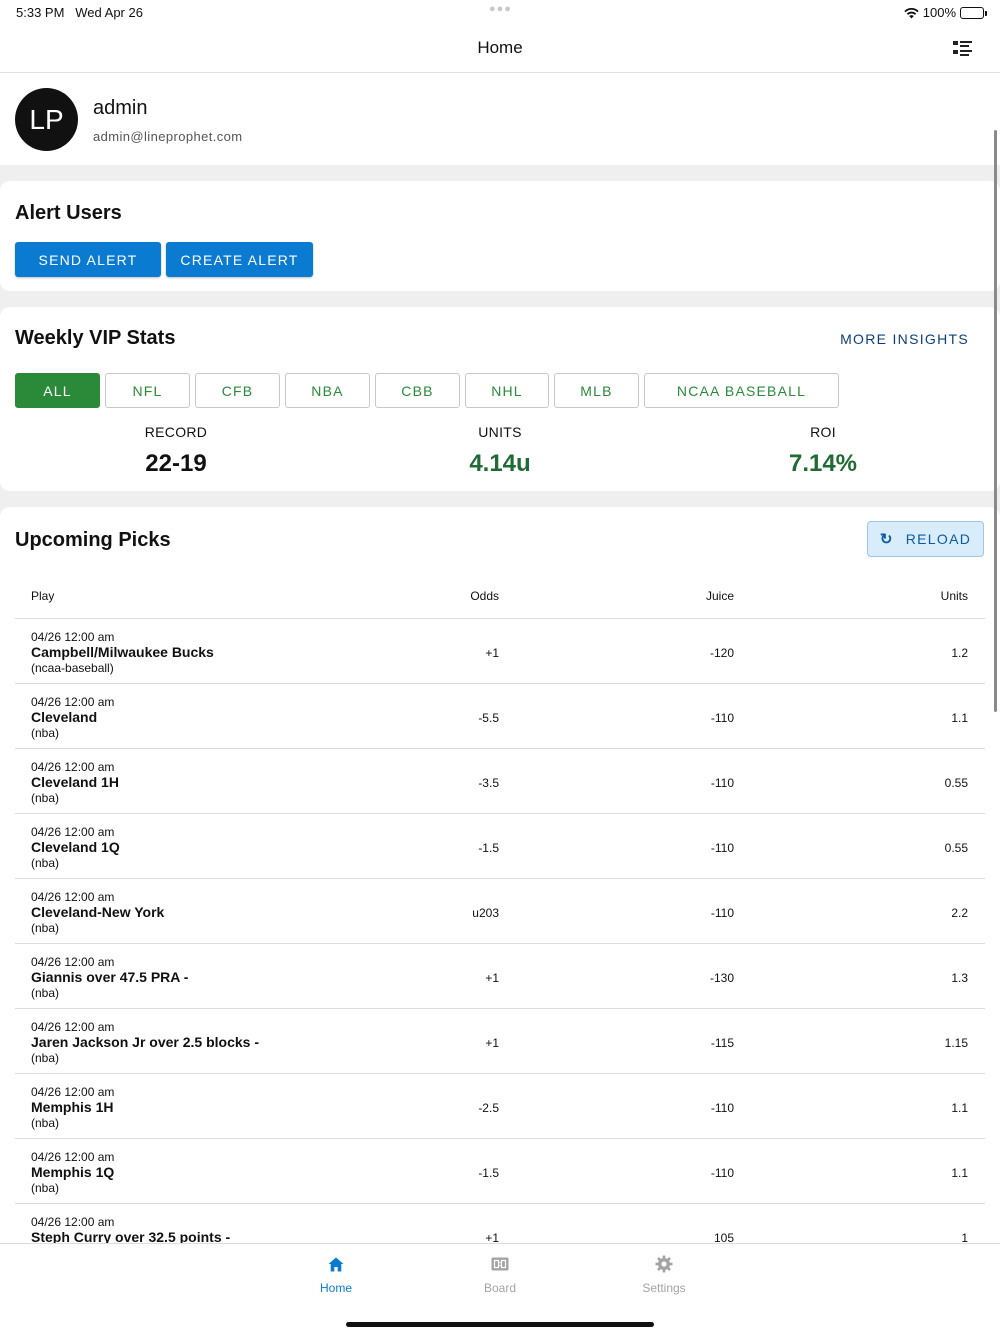 This screenshot has width=1000, height=1334. I want to click on pick-juice: -115, so click(722, 1043).